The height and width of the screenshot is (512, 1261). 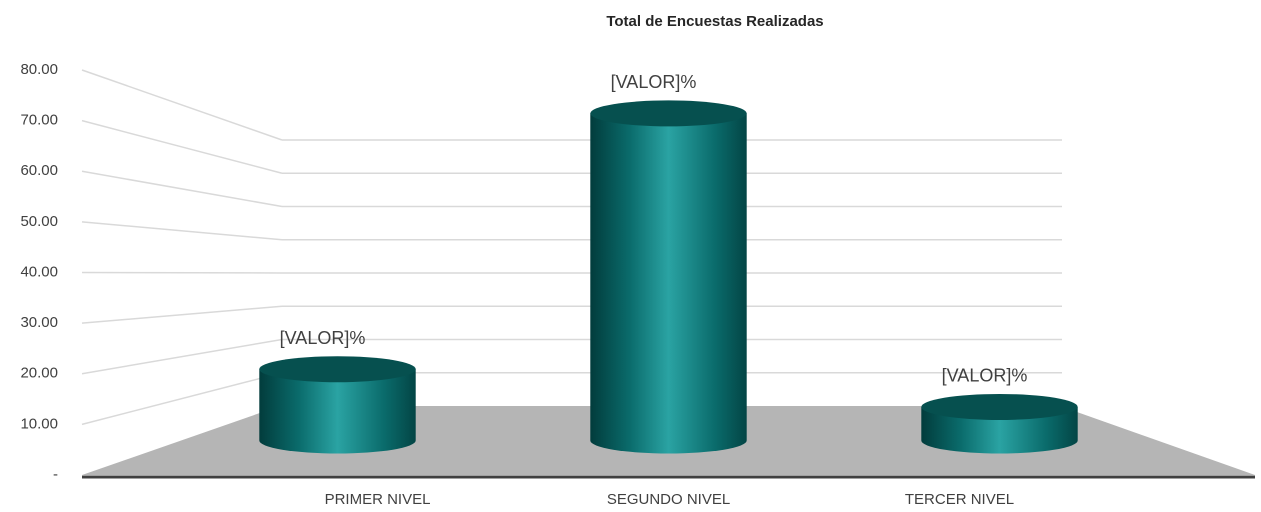 I want to click on x-tick-label: PRIMER NIVEL, so click(x=378, y=499).